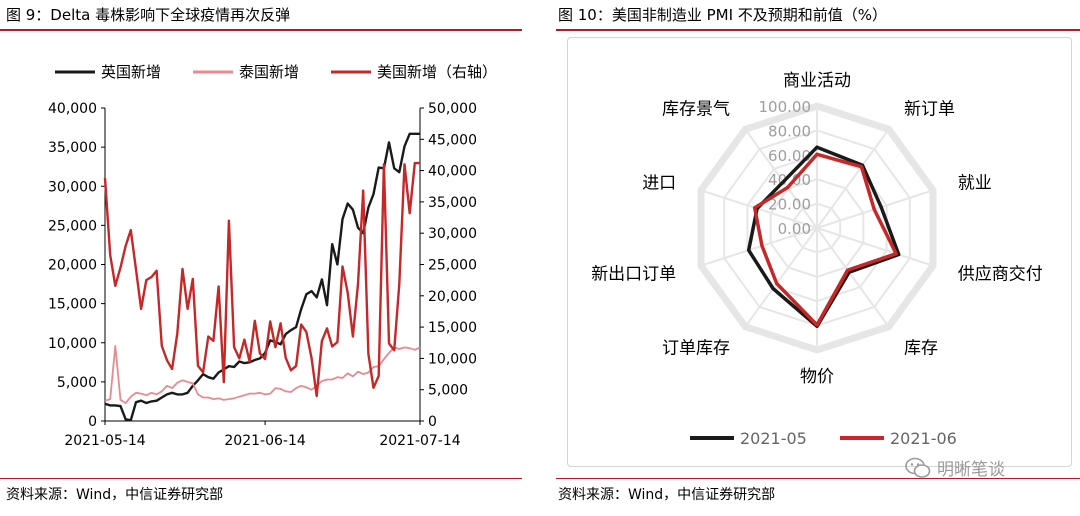 This screenshot has width=1080, height=516. Describe the element at coordinates (659, 183) in the screenshot. I see `radar-axis-label: 进口` at that location.